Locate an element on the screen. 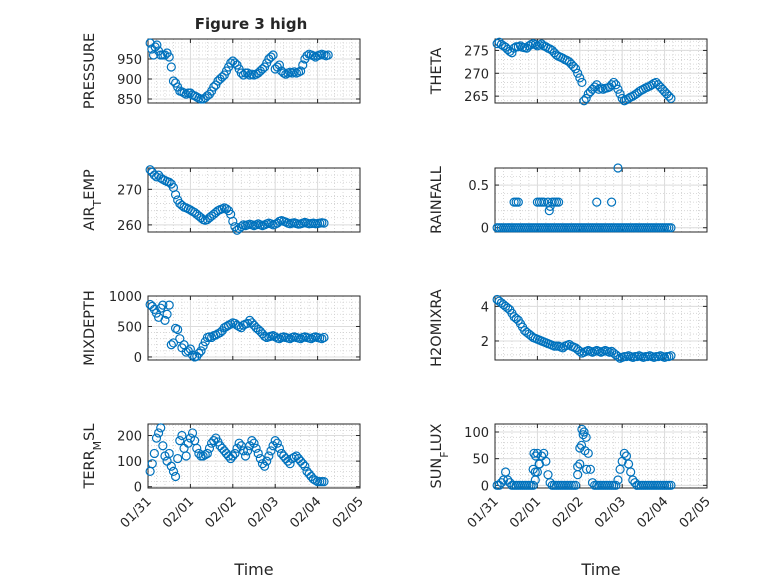 This screenshot has width=778, height=583. x-tick-label: 02/01 is located at coordinates (525, 512).